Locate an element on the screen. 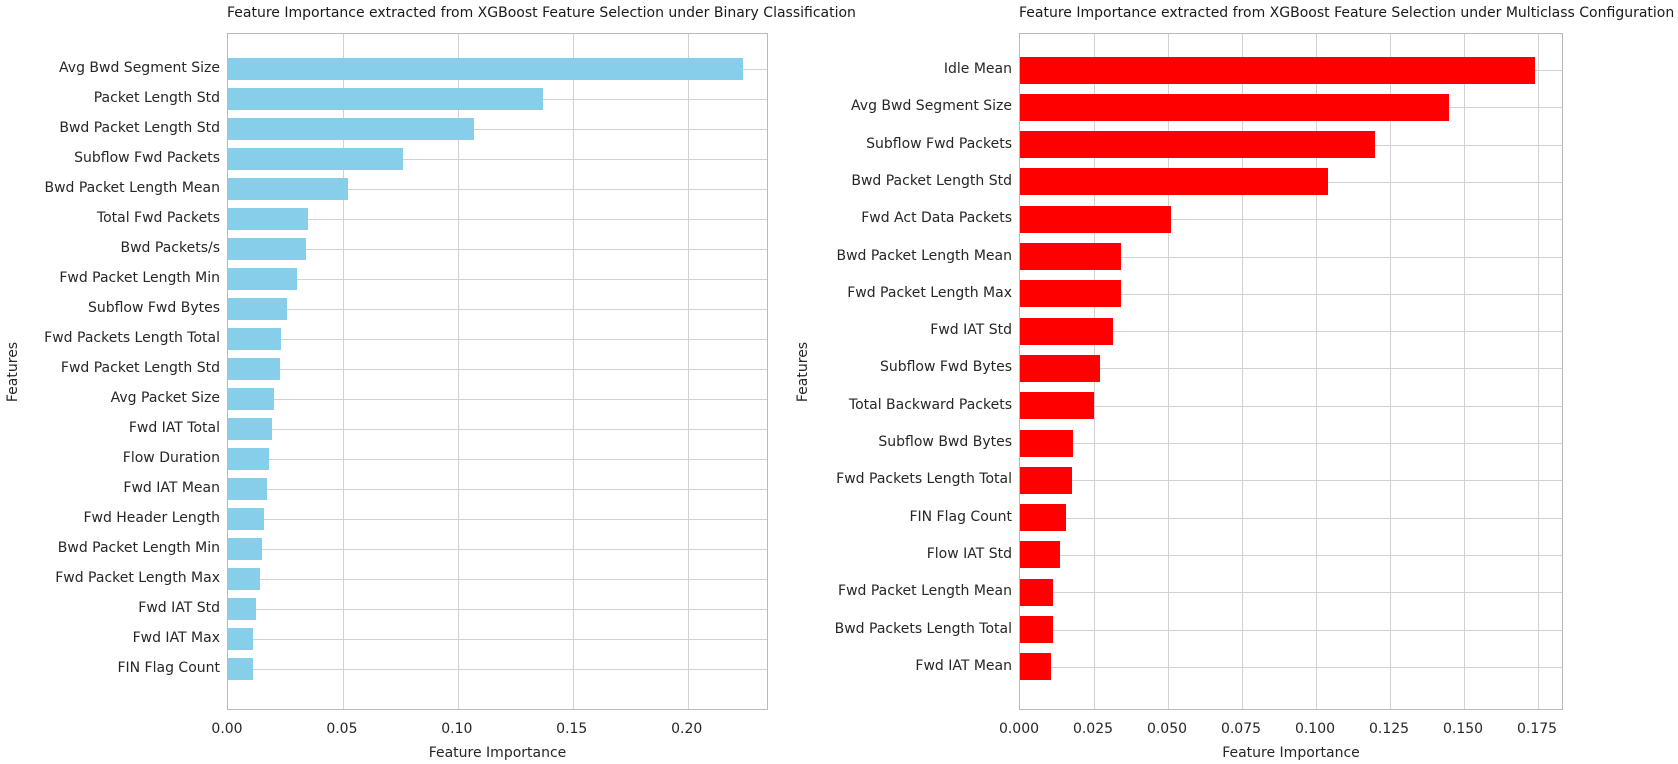 The image size is (1678, 764). bar-fwd-packet-length-std is located at coordinates (254, 369).